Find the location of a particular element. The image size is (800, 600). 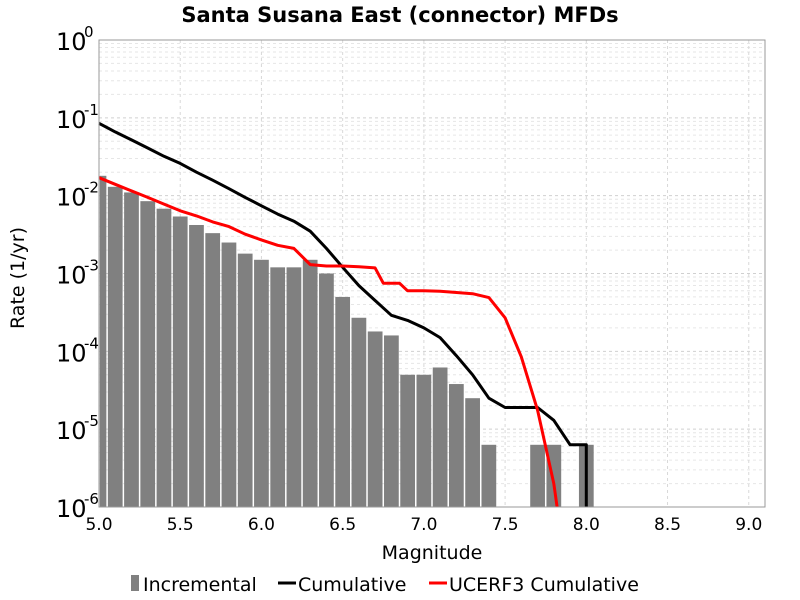

legend-label-ucerf3-cumulative: UCERF3 Cumulative is located at coordinates (544, 585).